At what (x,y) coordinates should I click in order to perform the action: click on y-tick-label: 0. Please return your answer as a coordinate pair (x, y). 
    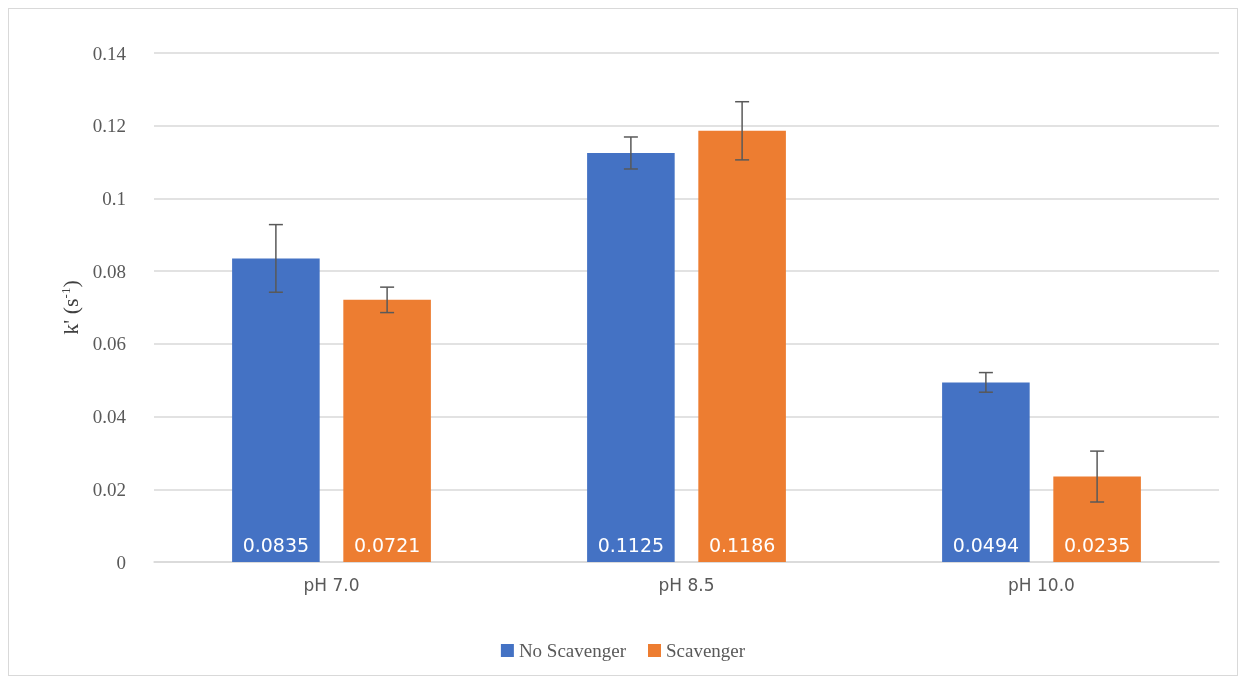
    Looking at the image, I should click on (121, 562).